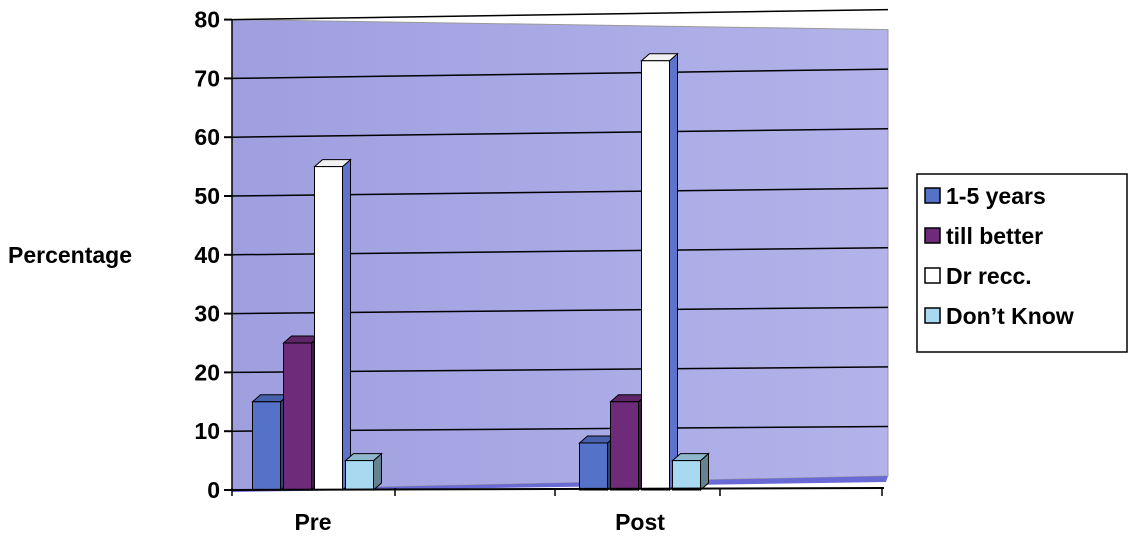 The height and width of the screenshot is (537, 1131). I want to click on y-tick-label: 30, so click(207, 314).